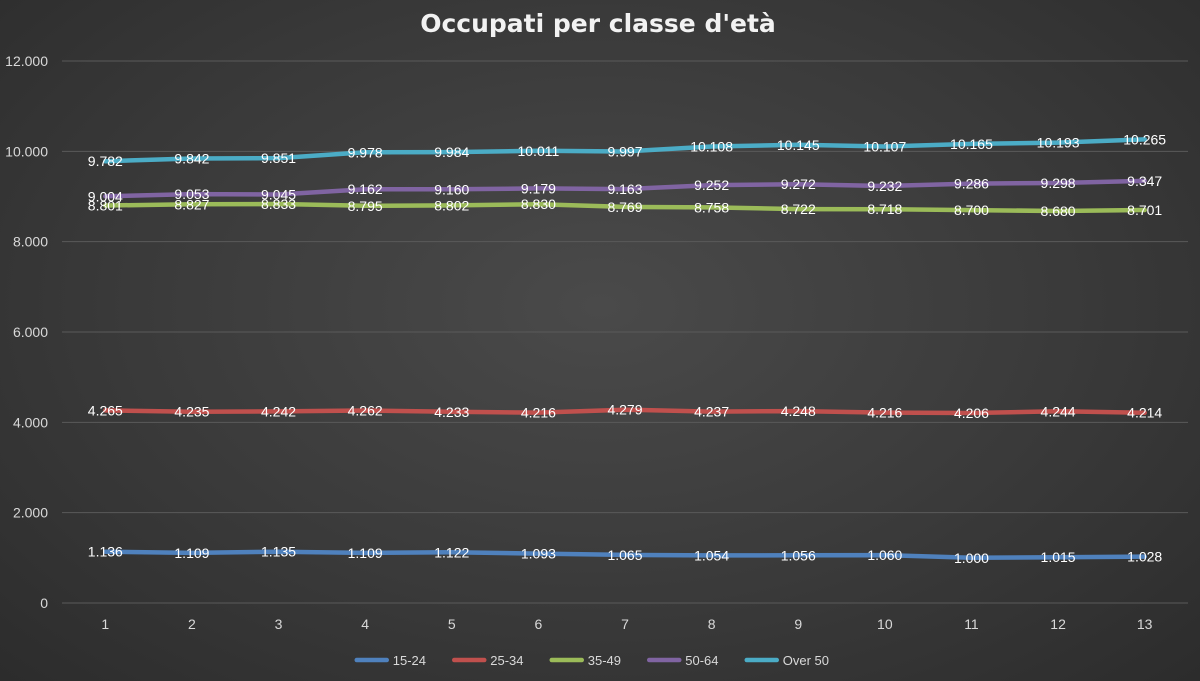 This screenshot has width=1200, height=681. Describe the element at coordinates (538, 624) in the screenshot. I see `x-tick-label: 6` at that location.